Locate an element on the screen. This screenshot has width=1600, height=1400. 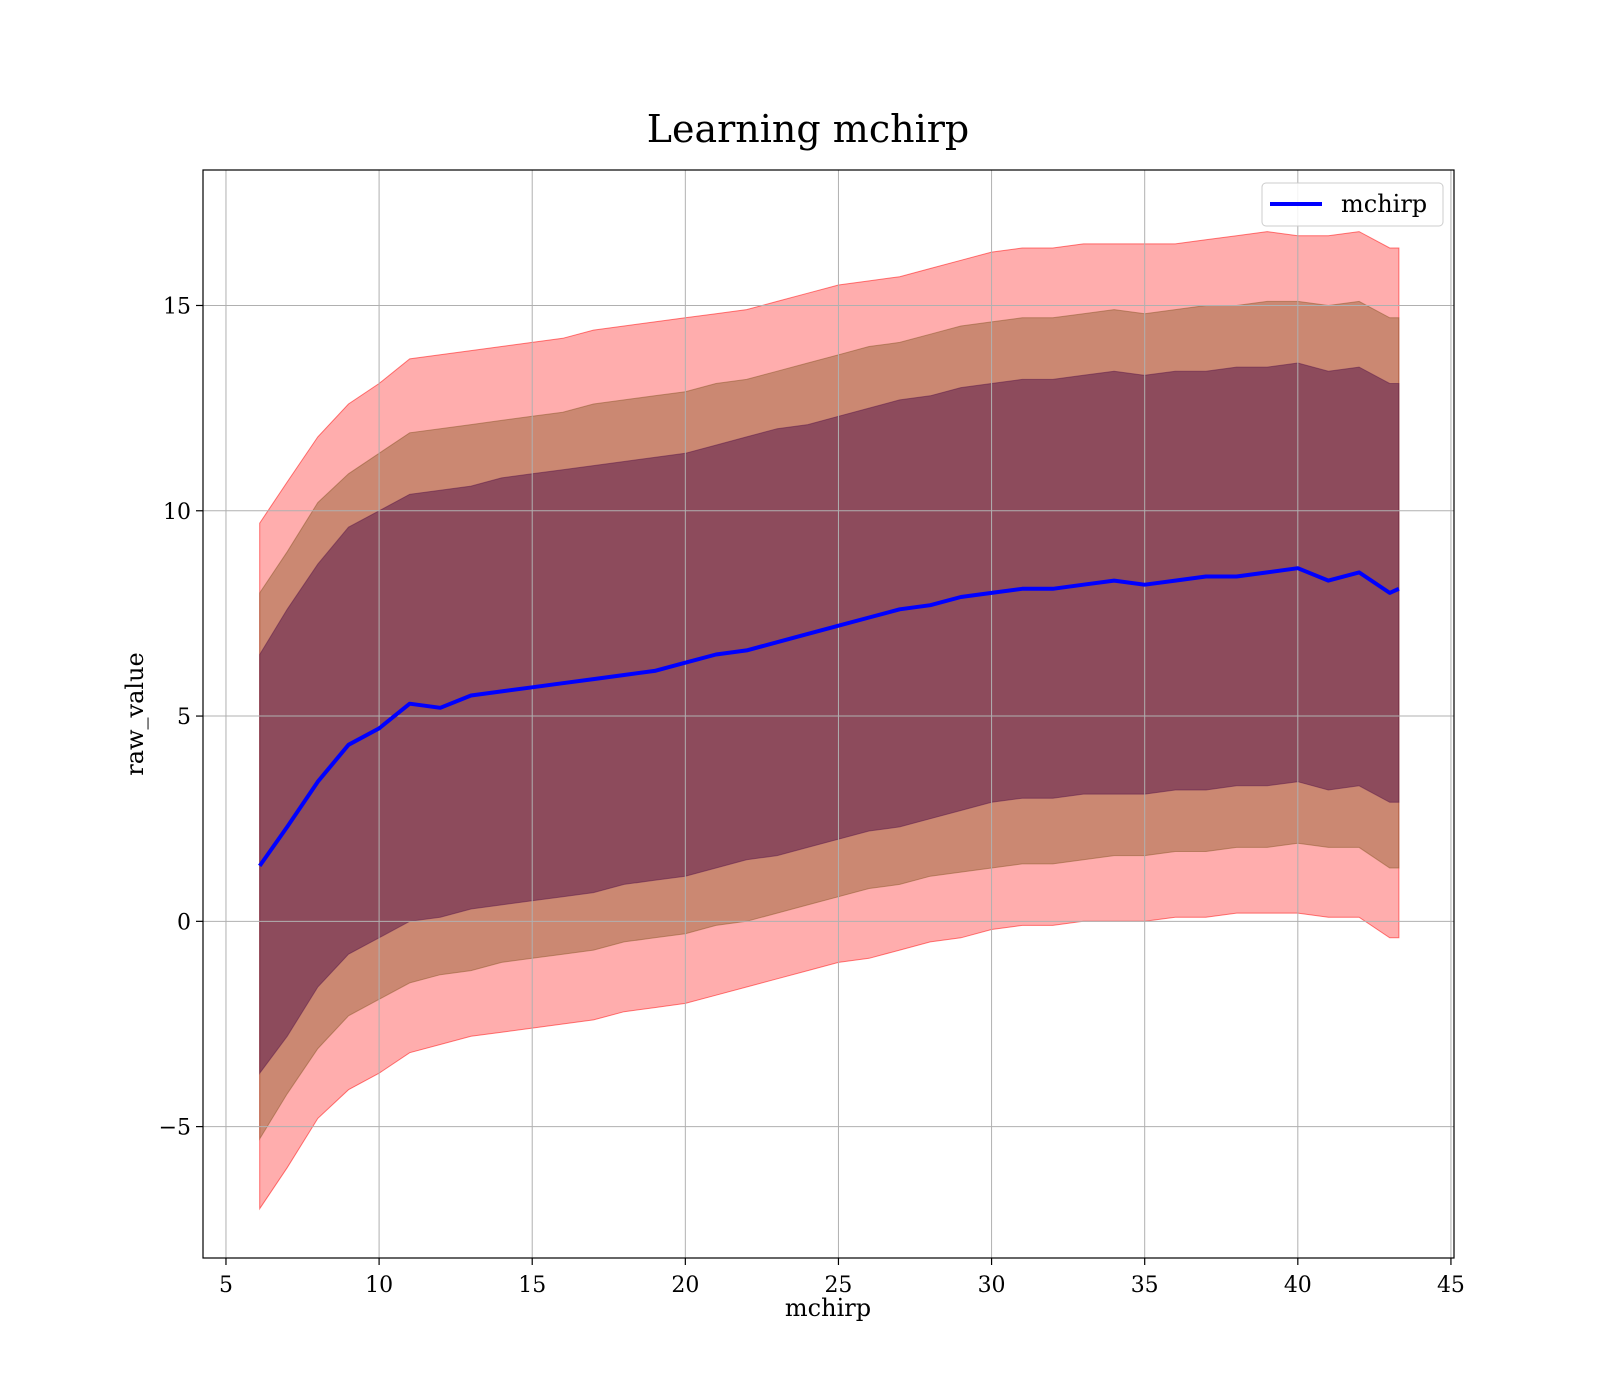
x-axis-ticks: 5 10 15 20 25 30 35 40 45 is located at coordinates (842, 1278).